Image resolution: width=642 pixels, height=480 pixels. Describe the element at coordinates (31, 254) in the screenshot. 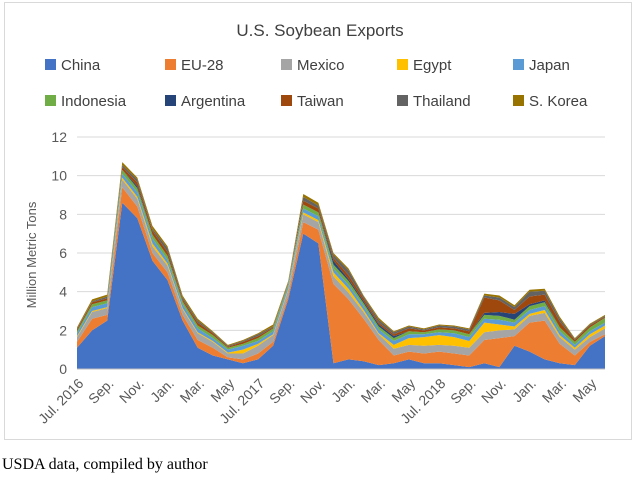

I see `y-axis-title: Million Metric Tons` at that location.